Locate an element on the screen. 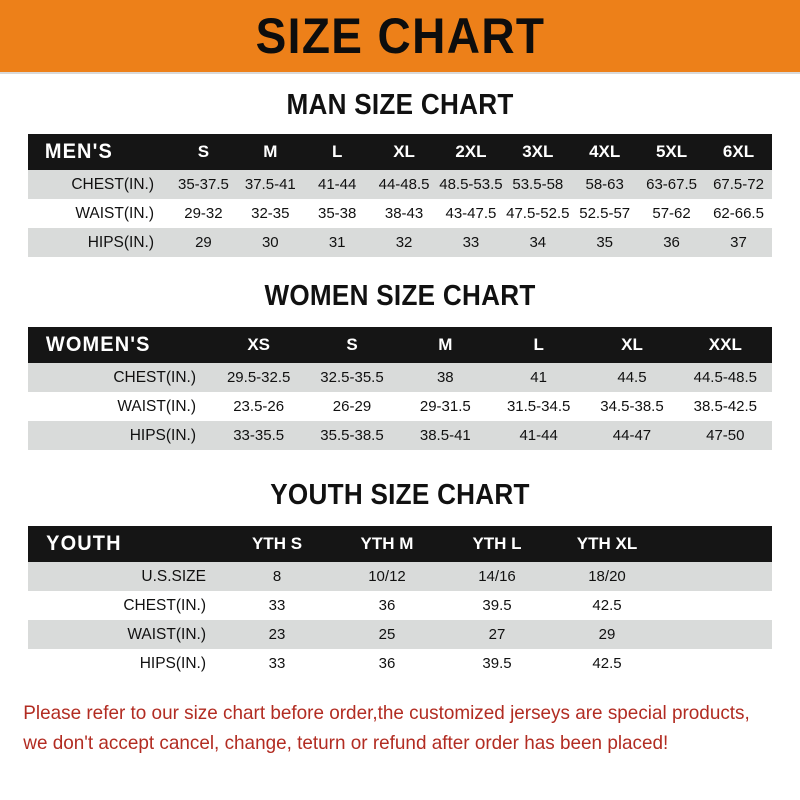 The image size is (800, 800). men-section-title: MAN SIZE CHART is located at coordinates (400, 105).